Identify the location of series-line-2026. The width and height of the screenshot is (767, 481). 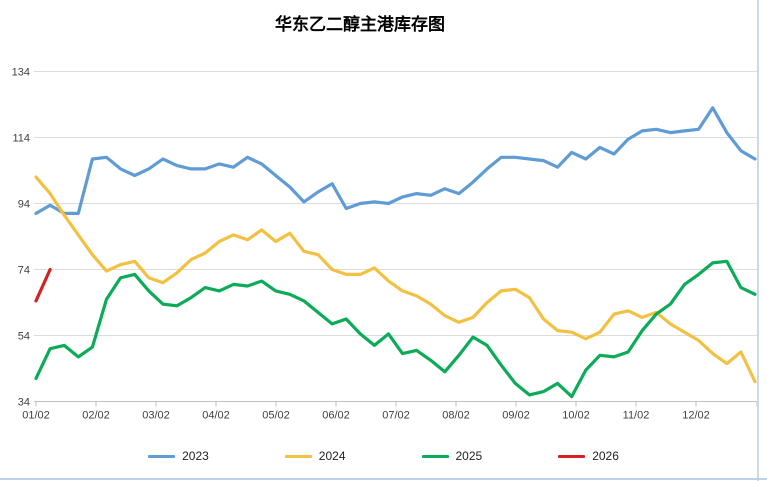
(43, 285).